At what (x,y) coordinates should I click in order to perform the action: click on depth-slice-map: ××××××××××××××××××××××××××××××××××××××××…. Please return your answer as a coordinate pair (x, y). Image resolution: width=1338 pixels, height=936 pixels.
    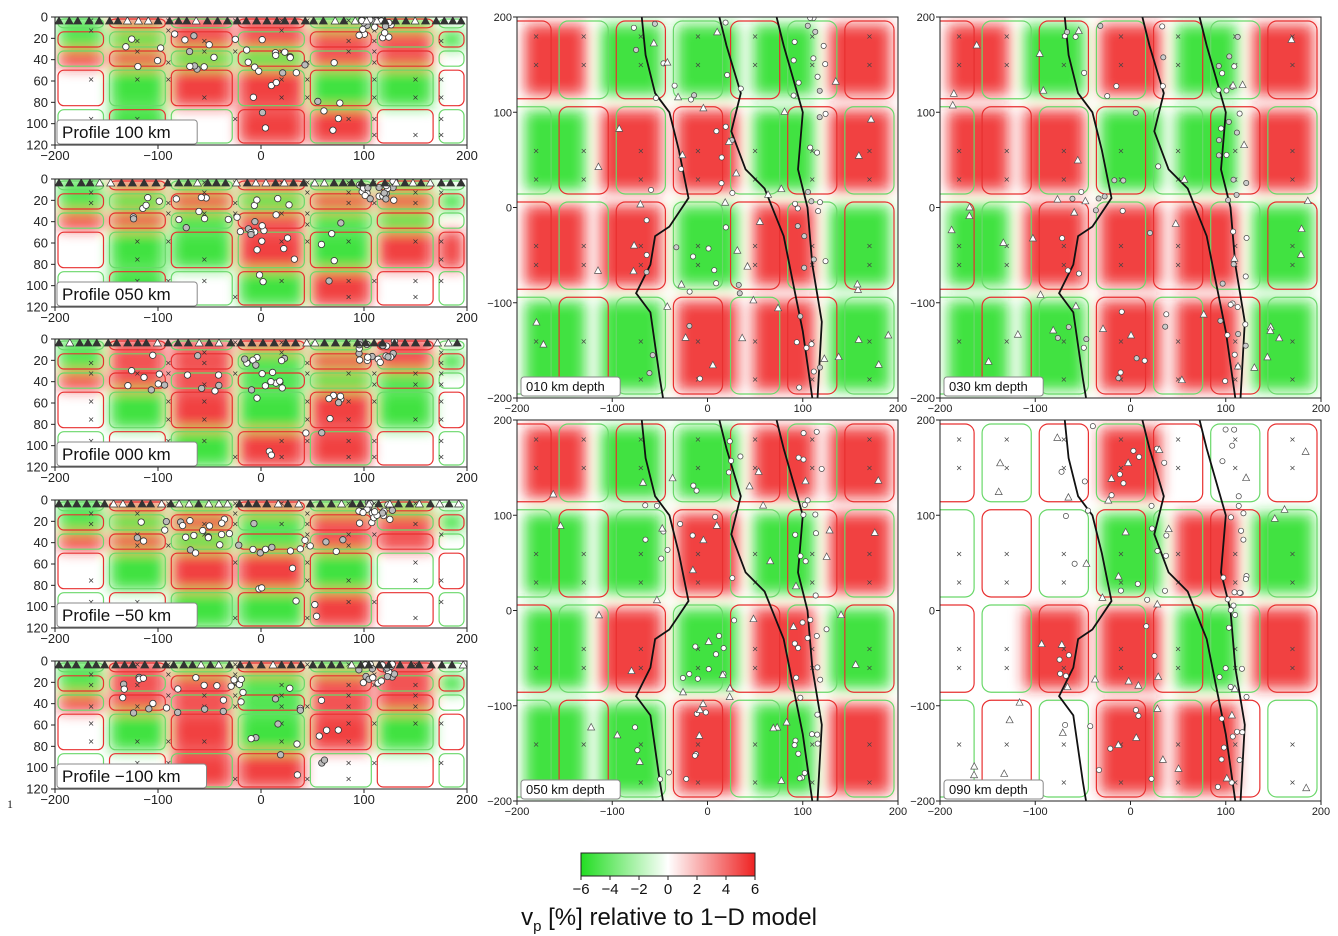
    Looking at the image, I should click on (697, 213).